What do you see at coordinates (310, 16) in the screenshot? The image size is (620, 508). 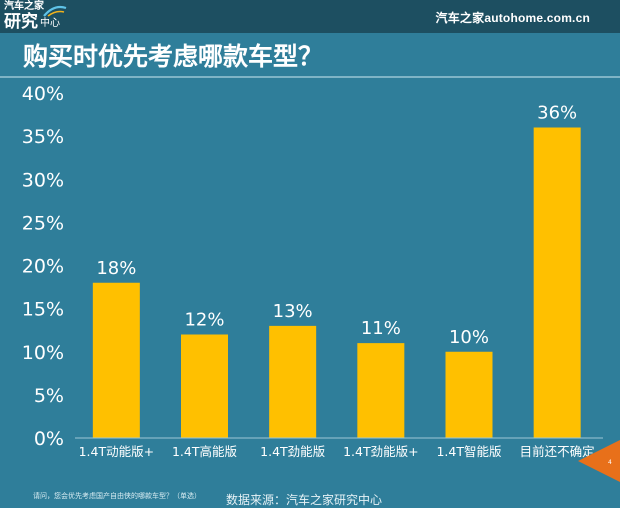 I see `top-banner: 汽车之家 研究 中心 汽车之家autohome.com.cn` at bounding box center [310, 16].